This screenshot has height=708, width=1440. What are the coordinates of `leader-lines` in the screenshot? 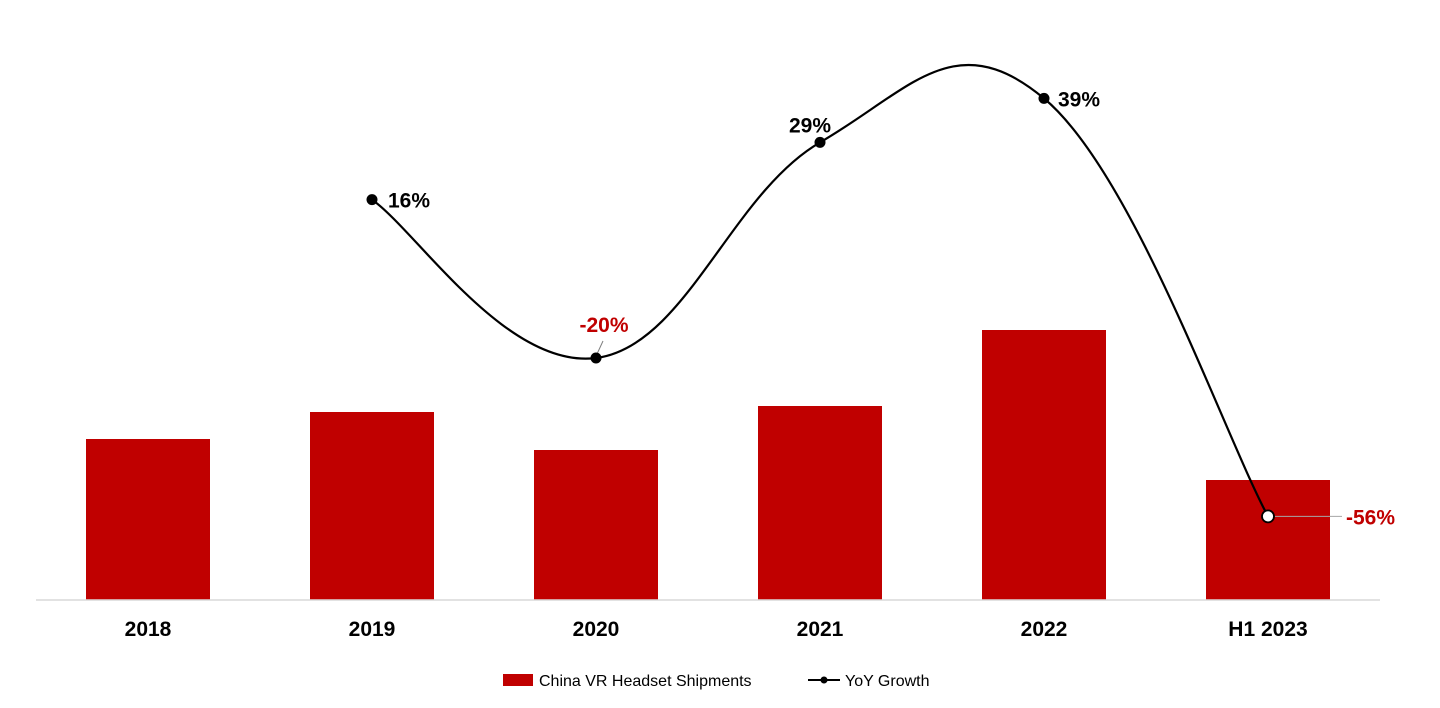 It's located at (969, 428).